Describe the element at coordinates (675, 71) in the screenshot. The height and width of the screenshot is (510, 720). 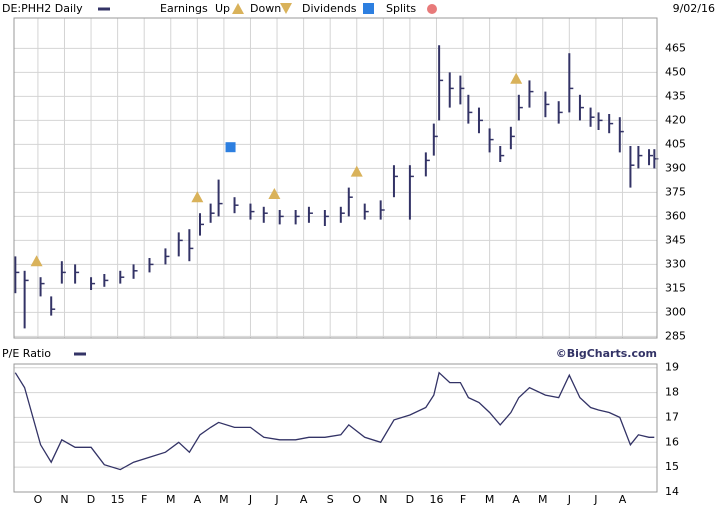
I see `y-tick-label: 450` at that location.